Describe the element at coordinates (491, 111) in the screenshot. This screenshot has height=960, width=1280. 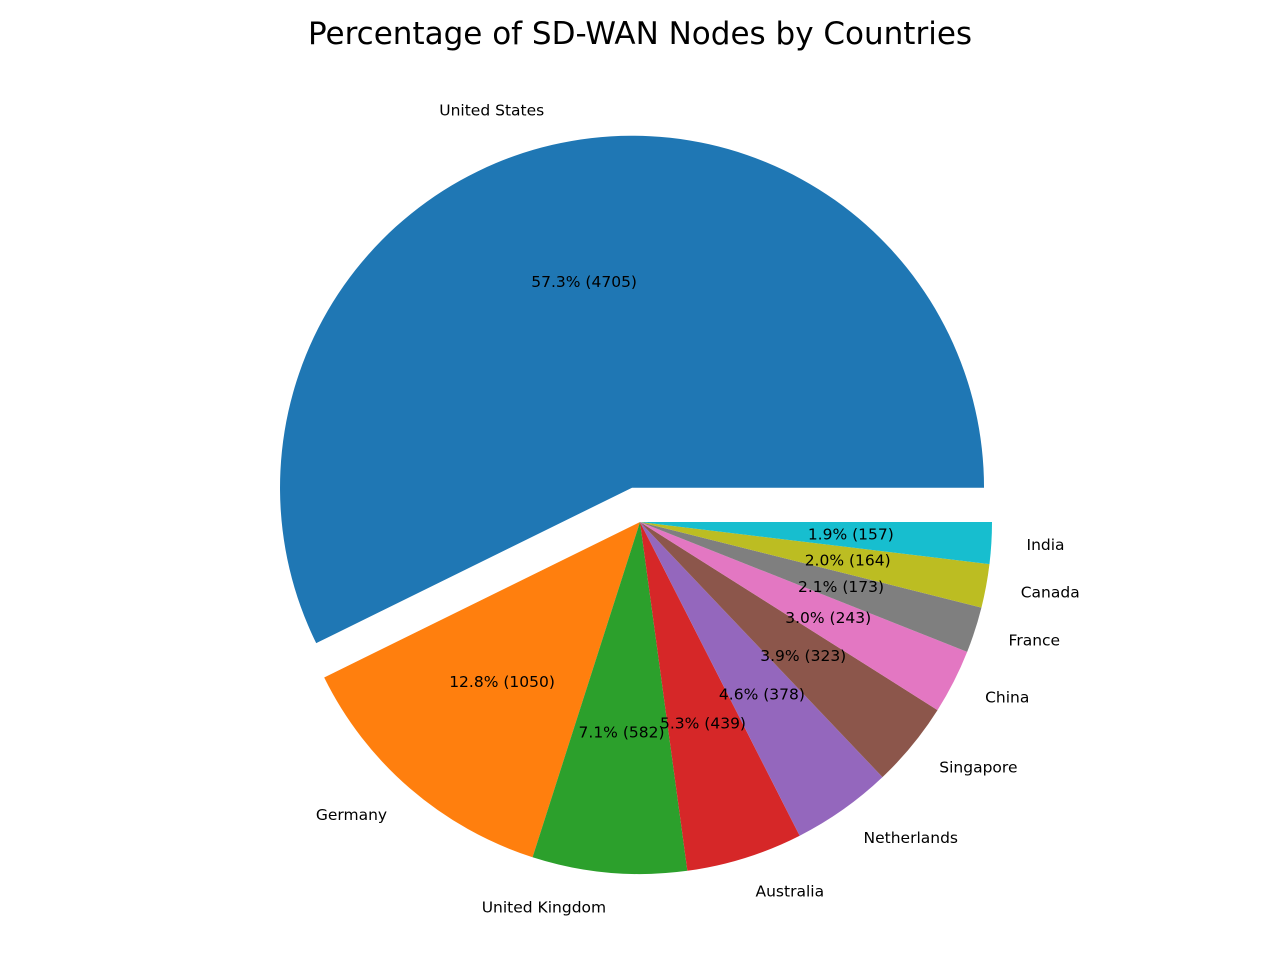
I see `slice-category-label-united-states: United States` at that location.